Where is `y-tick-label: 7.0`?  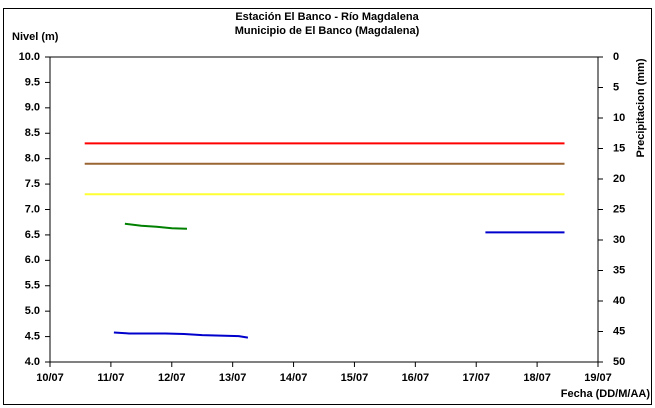
y-tick-label: 7.0 is located at coordinates (32, 209).